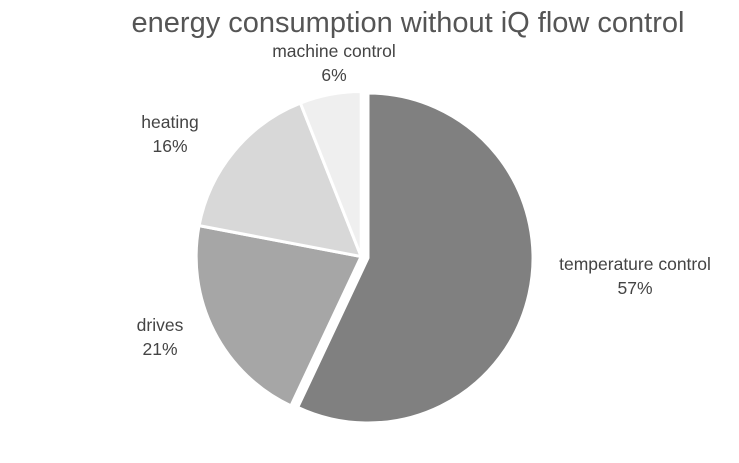 The image size is (739, 463). Describe the element at coordinates (160, 325) in the screenshot. I see `slice-label-drives: drives` at that location.